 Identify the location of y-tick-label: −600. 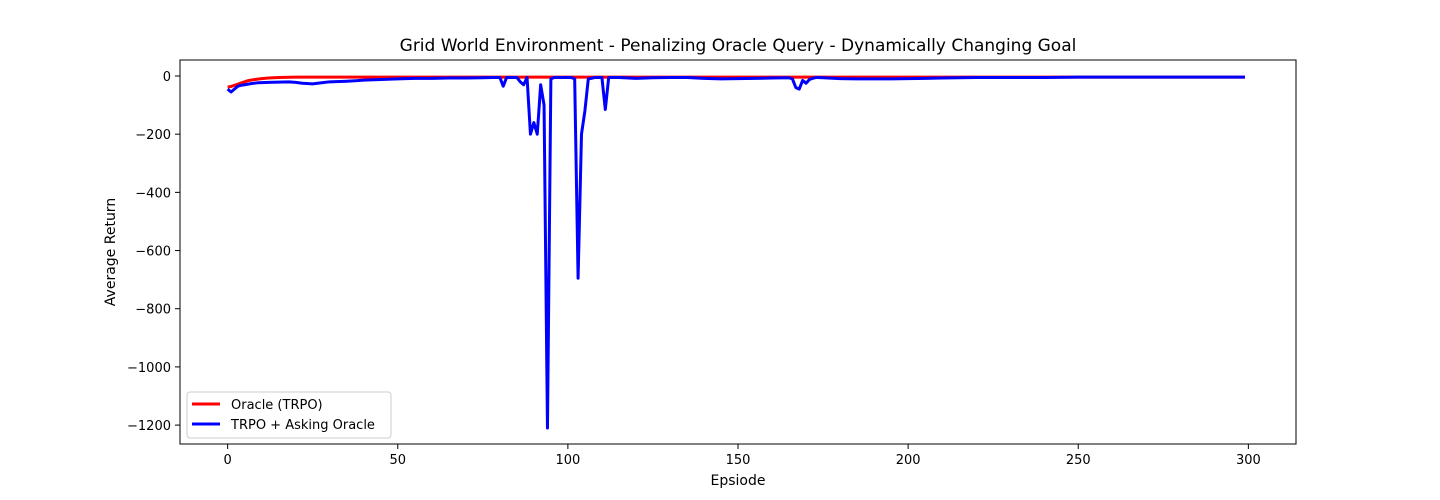
(153, 252).